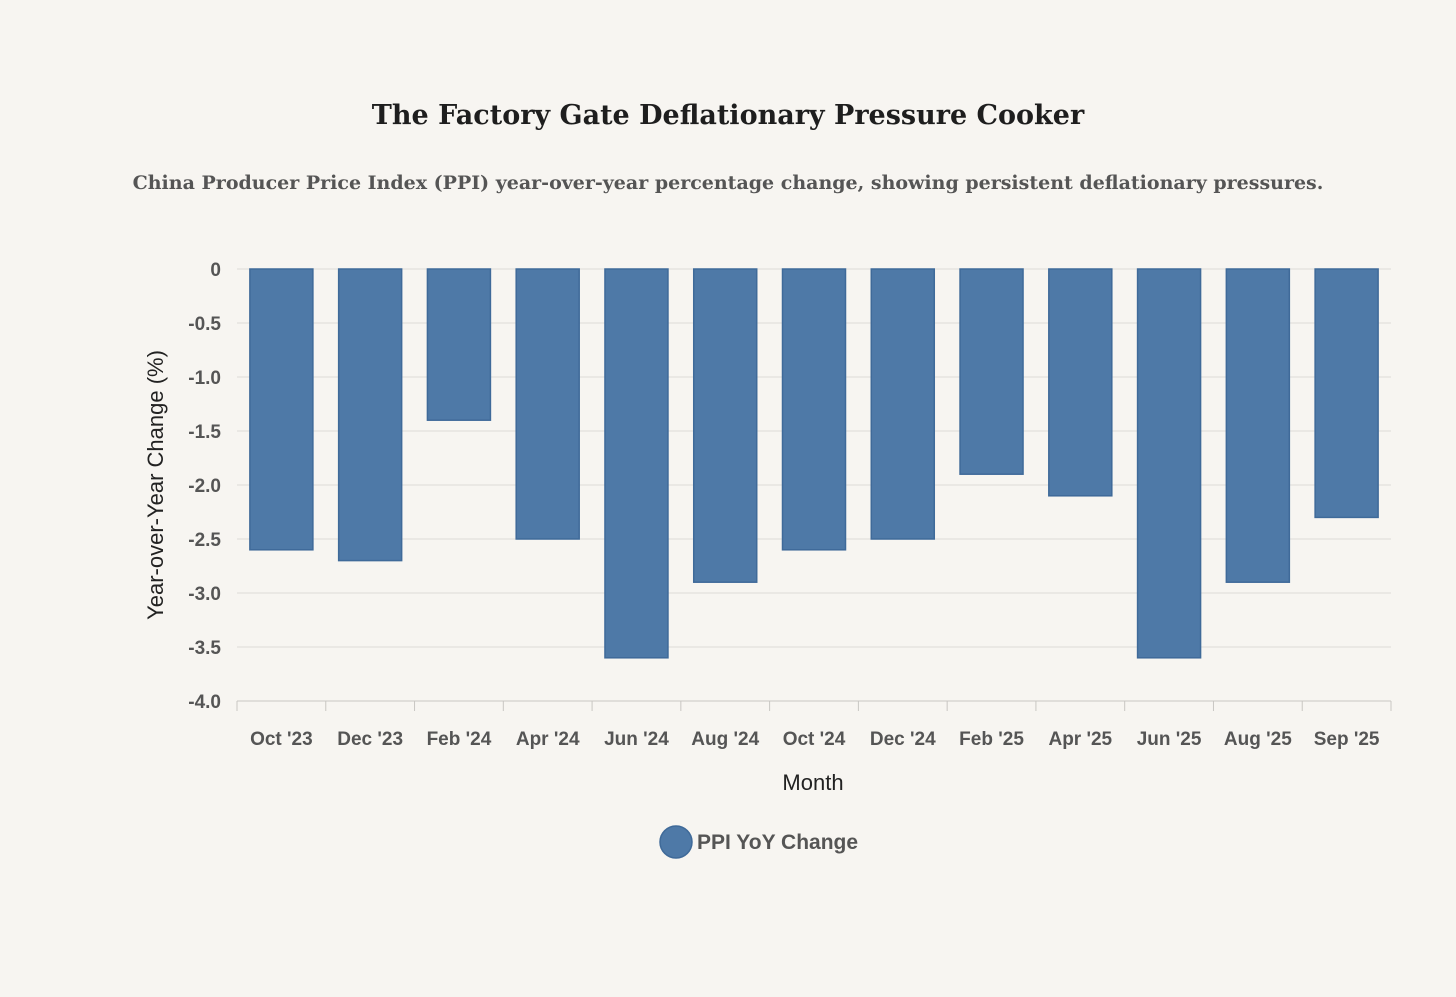 The width and height of the screenshot is (1456, 997). I want to click on legend: PPI YoY Change, so click(758, 842).